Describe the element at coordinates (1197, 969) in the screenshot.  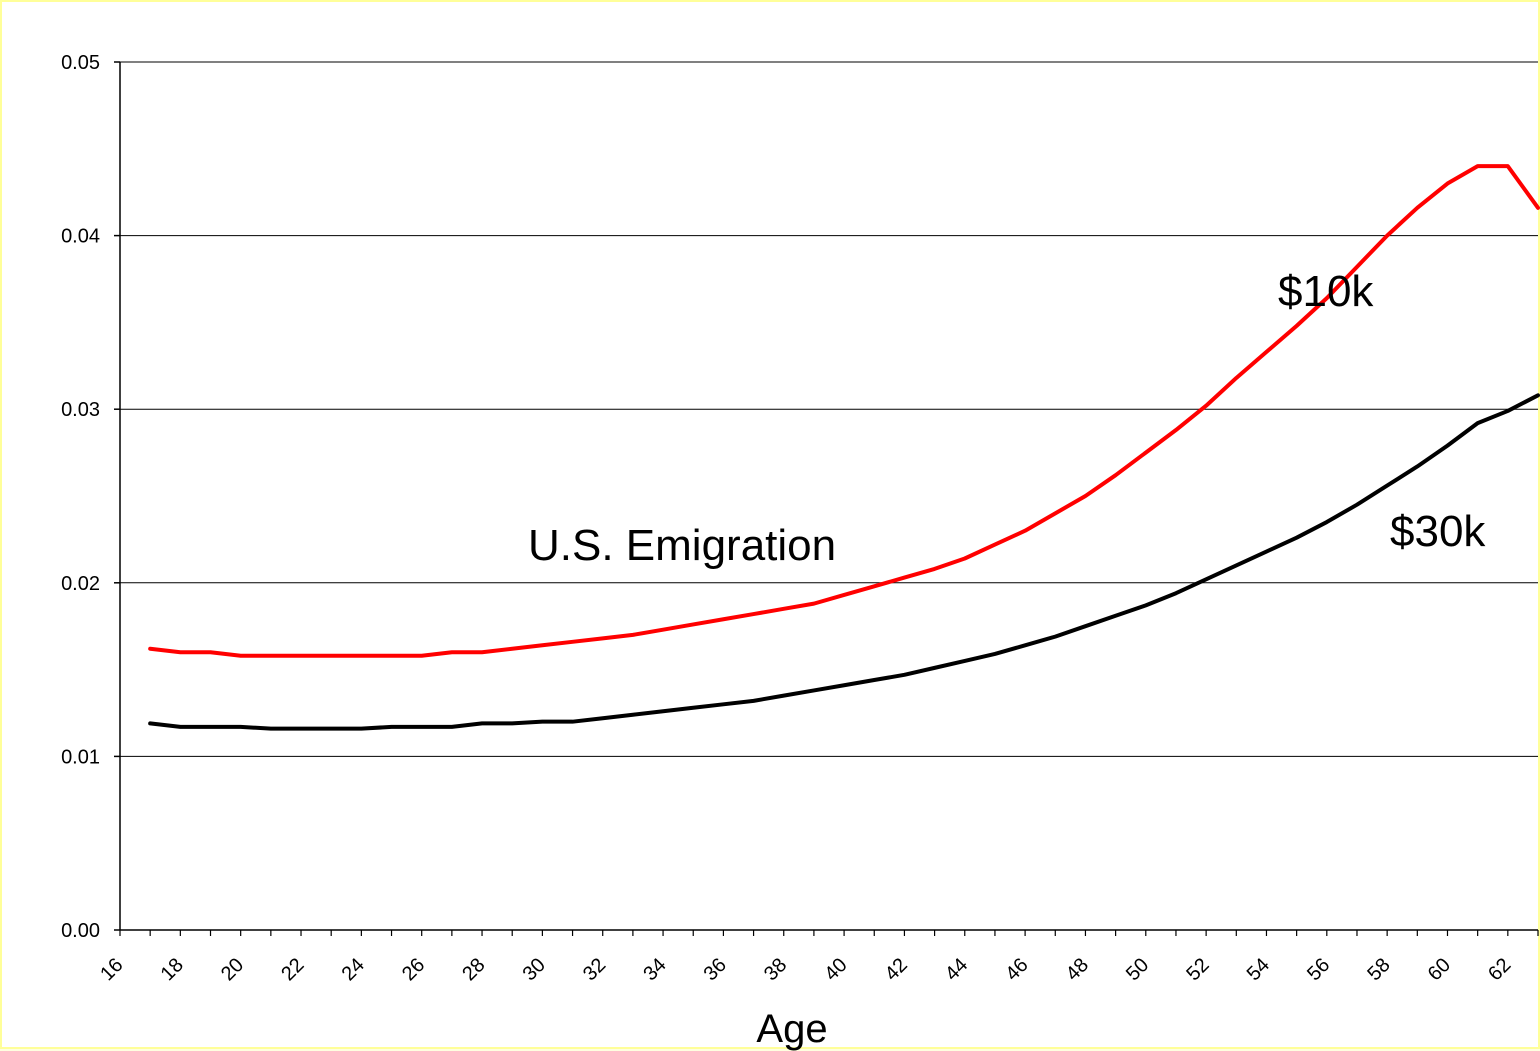
I see `x-tick-label: 52` at that location.